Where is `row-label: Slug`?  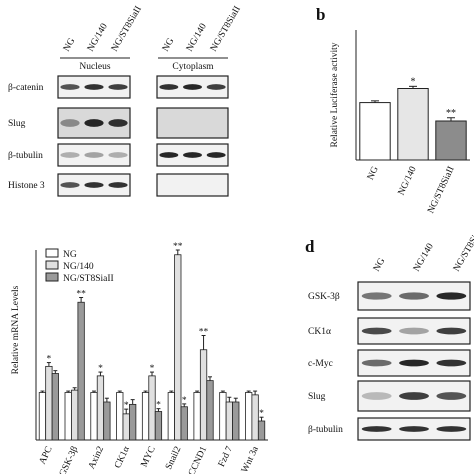
row-label: Slug is located at coordinates (17, 124).